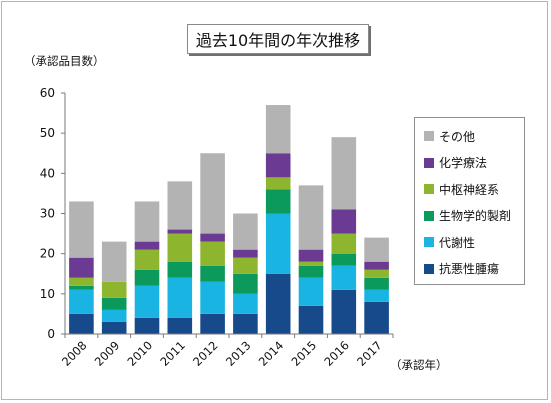 This screenshot has height=403, width=551. Describe the element at coordinates (463, 163) in the screenshot. I see `legend-label: 化学療法` at that location.